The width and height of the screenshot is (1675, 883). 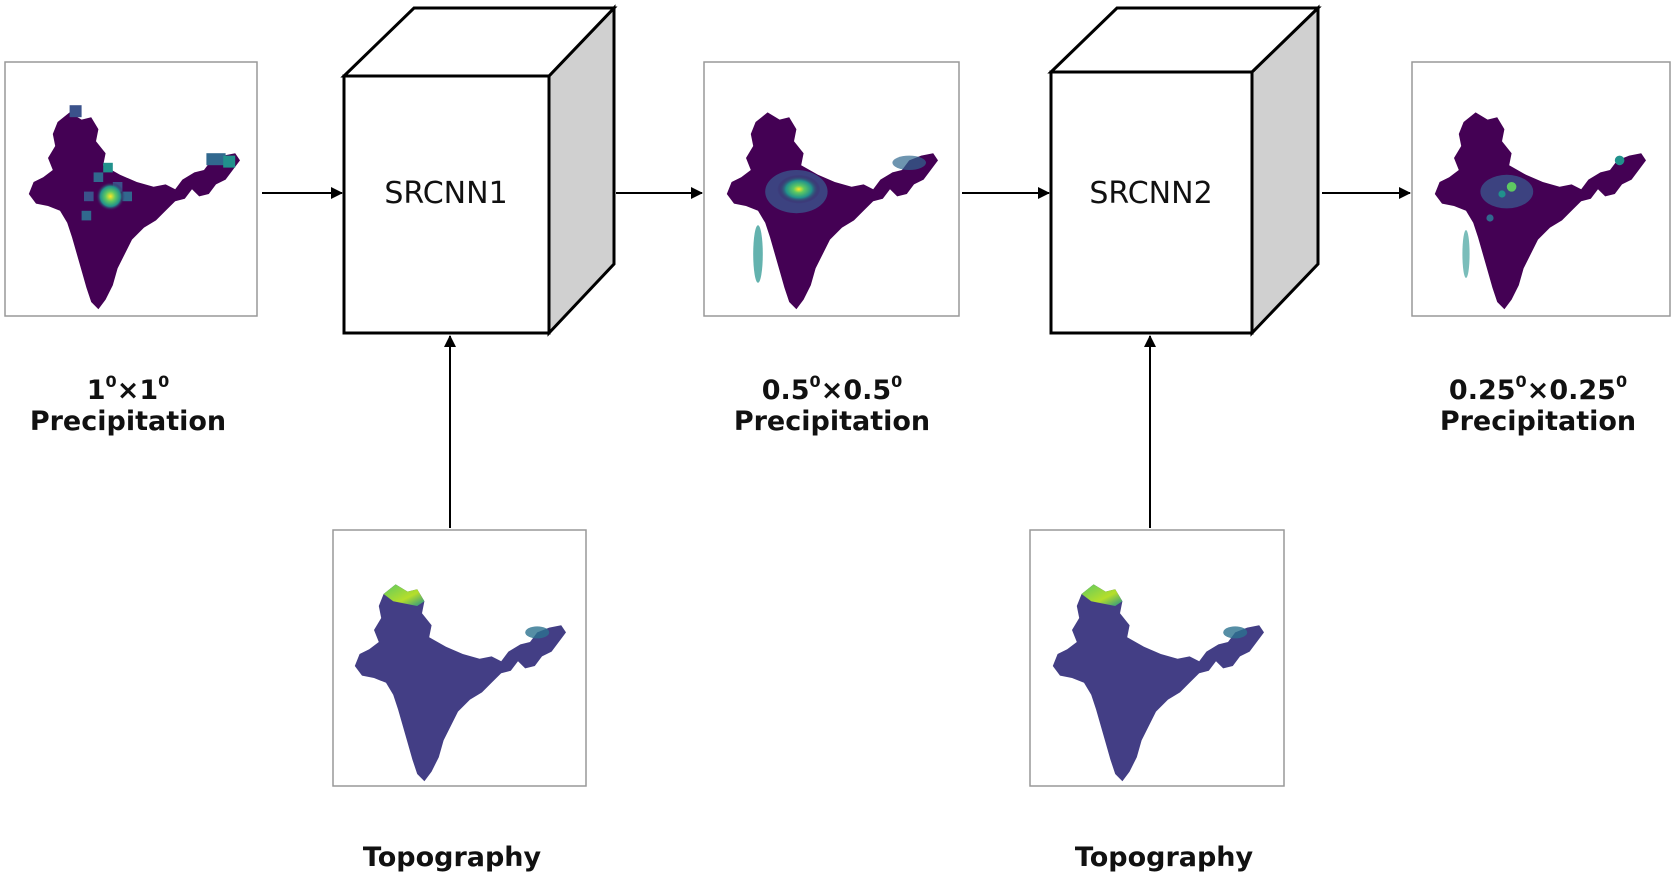 I want to click on topography-caption-2: Topography, so click(x=1164, y=857).